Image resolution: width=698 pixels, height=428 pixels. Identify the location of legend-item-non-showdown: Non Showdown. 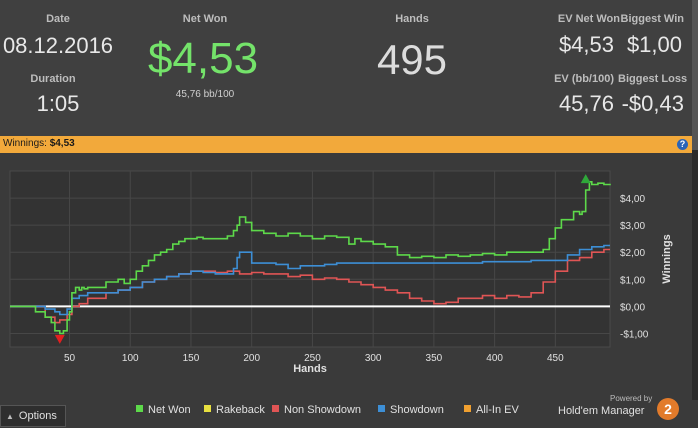
(316, 412).